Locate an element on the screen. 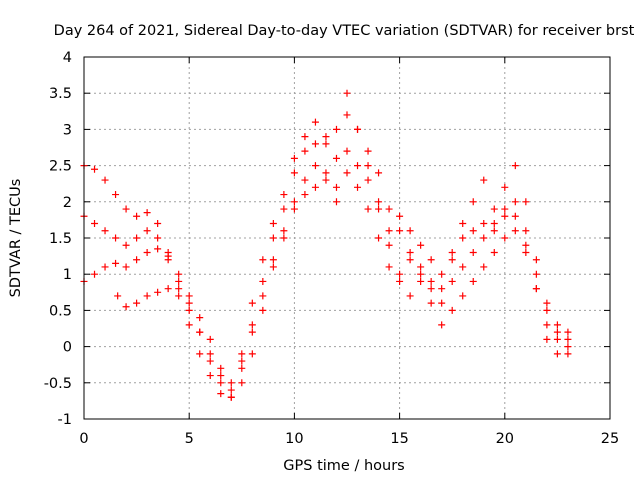 This screenshot has height=480, width=640. y-tick-label: 4 is located at coordinates (67, 58).